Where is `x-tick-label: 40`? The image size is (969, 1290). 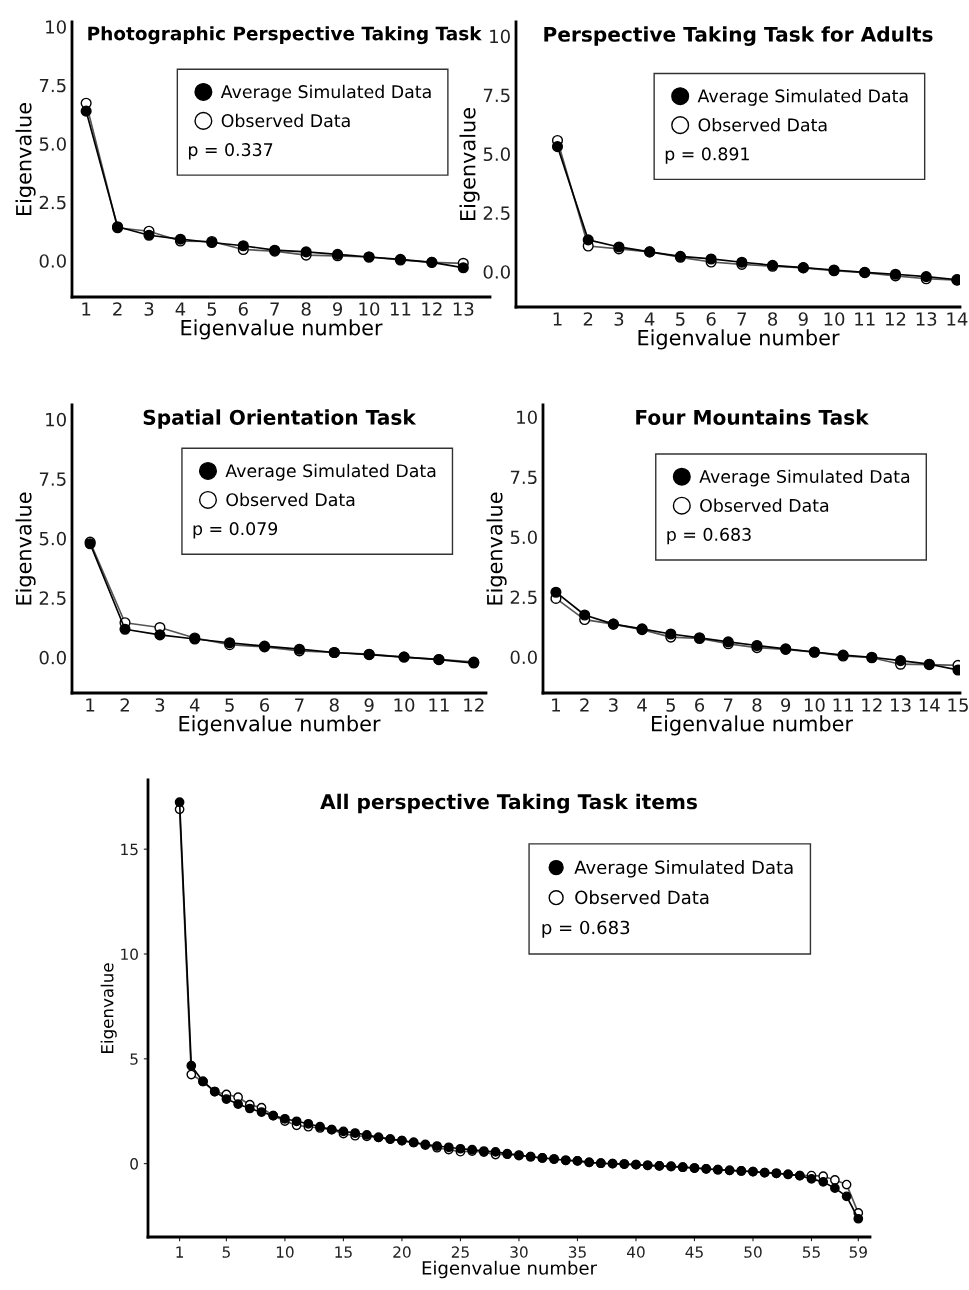 x-tick-label: 40 is located at coordinates (635, 1252).